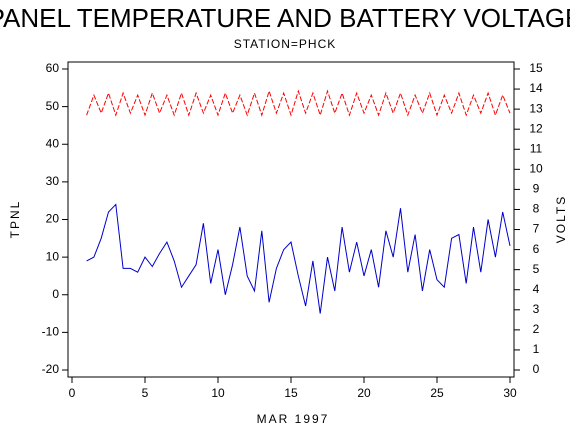  Describe the element at coordinates (53, 106) in the screenshot. I see `y-tick-label: 50` at that location.